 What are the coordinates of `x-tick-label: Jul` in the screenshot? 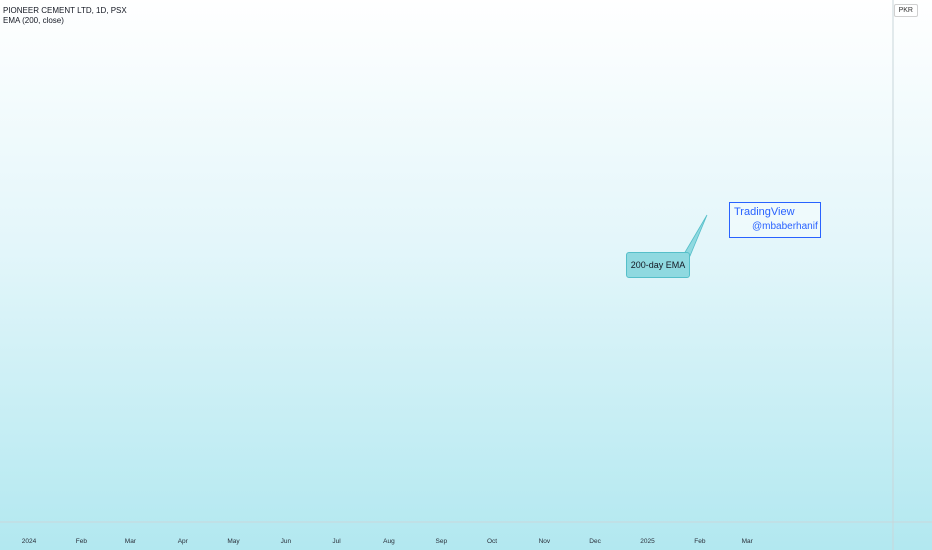 It's located at (336, 541).